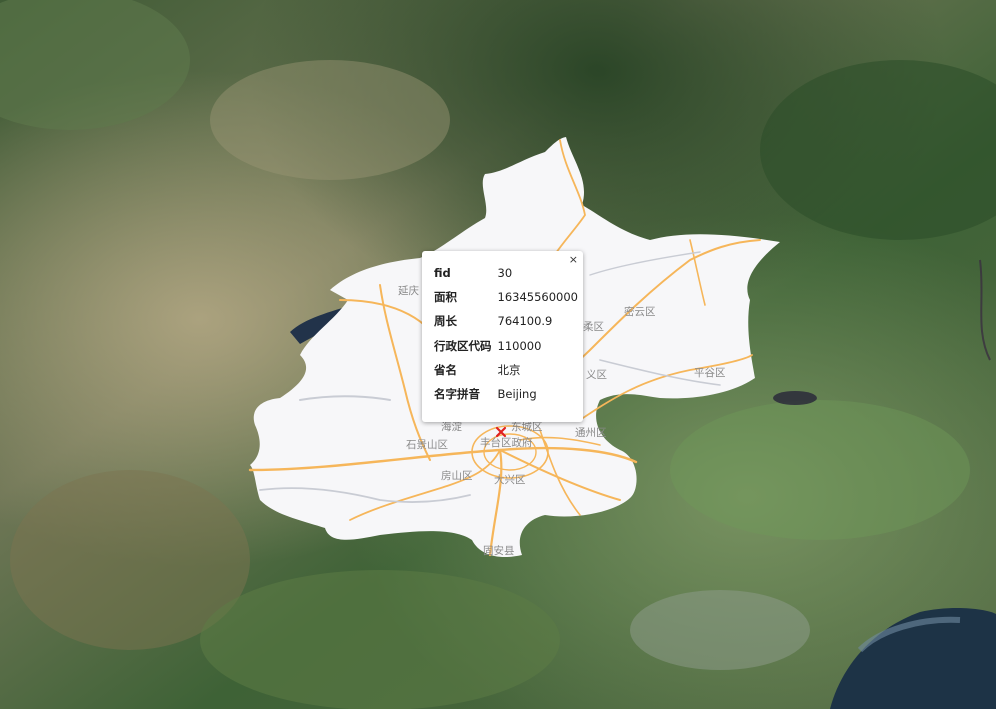 Image resolution: width=996 pixels, height=709 pixels. I want to click on district-label-fangshan: 房山区, so click(457, 475).